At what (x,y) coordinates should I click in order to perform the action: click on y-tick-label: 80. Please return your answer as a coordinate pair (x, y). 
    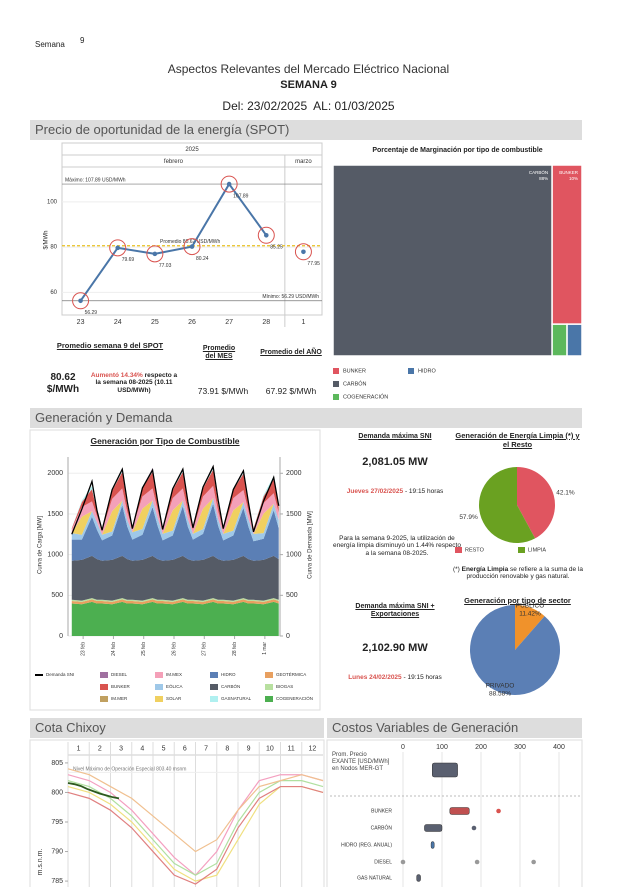
    Looking at the image, I should click on (53, 248).